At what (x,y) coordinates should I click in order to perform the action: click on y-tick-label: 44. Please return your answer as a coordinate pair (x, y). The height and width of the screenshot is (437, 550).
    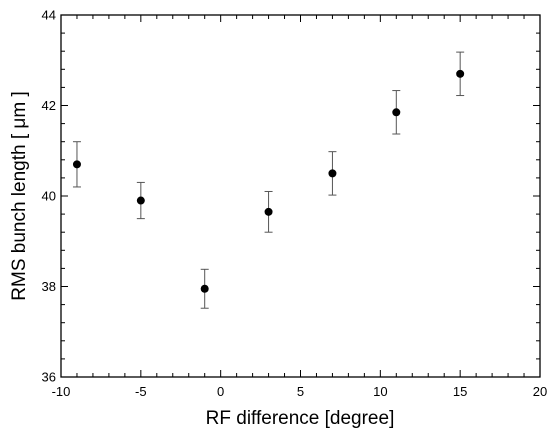
    Looking at the image, I should click on (49, 15).